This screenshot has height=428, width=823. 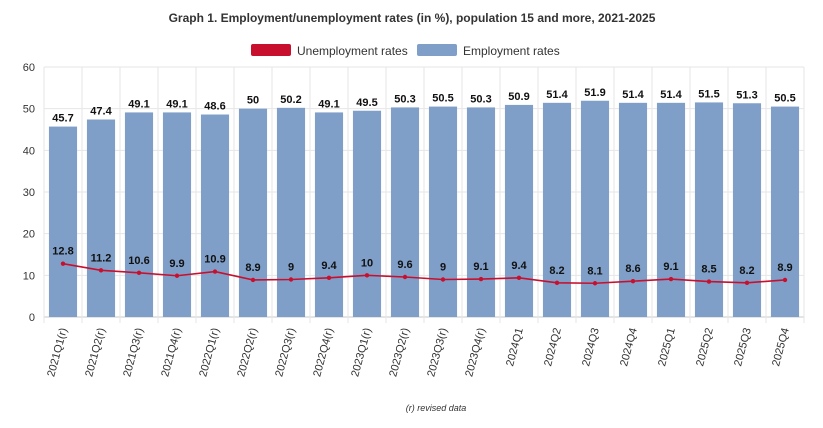 I want to click on x-tick-label: 2022Q1(r), so click(x=209, y=353).